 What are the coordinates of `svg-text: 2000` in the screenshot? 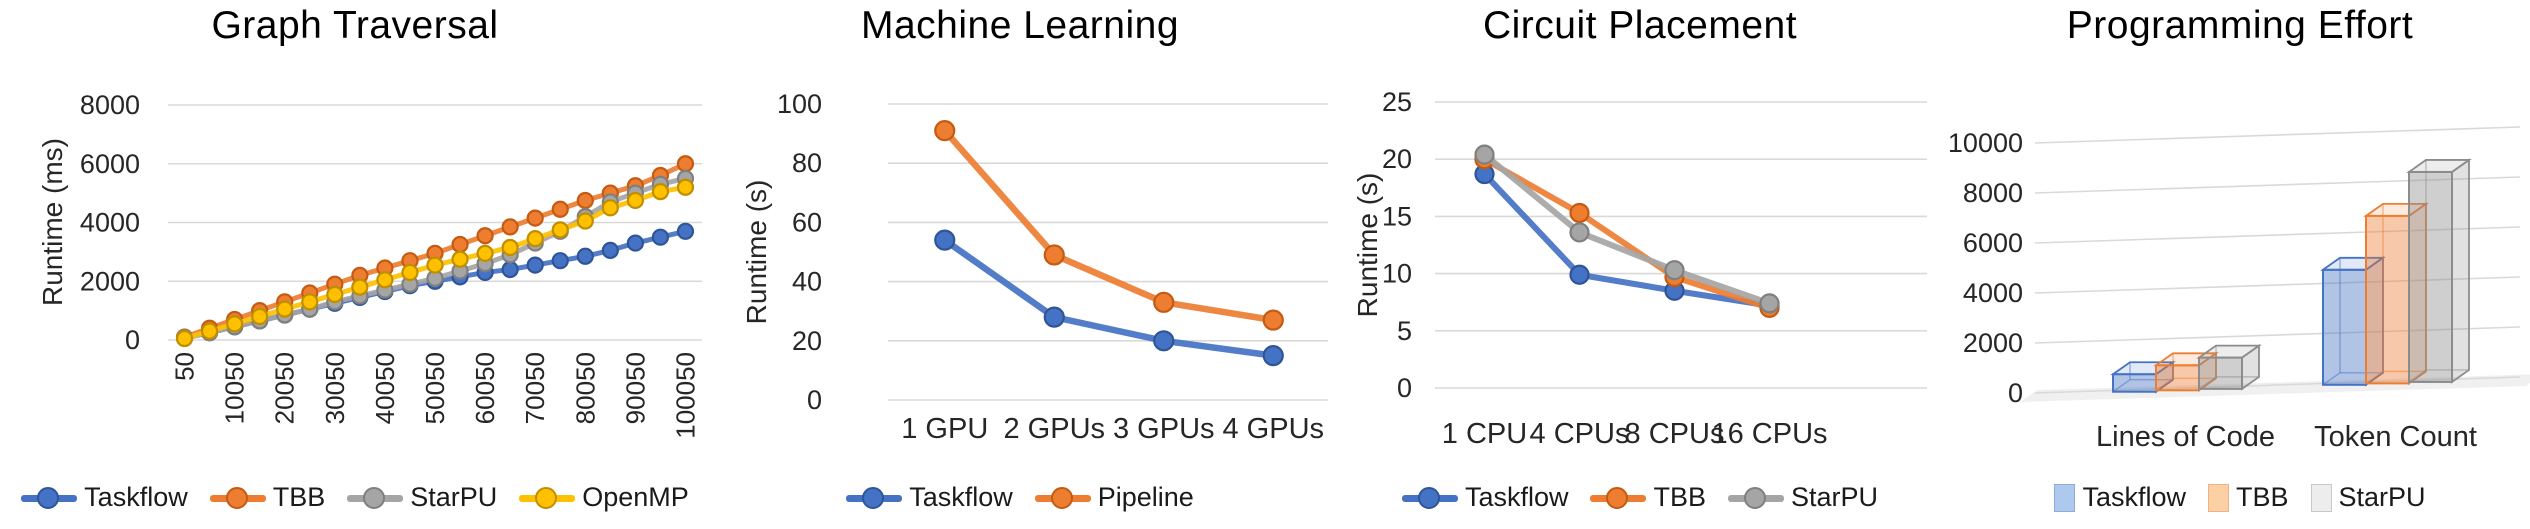 It's located at (110, 281).